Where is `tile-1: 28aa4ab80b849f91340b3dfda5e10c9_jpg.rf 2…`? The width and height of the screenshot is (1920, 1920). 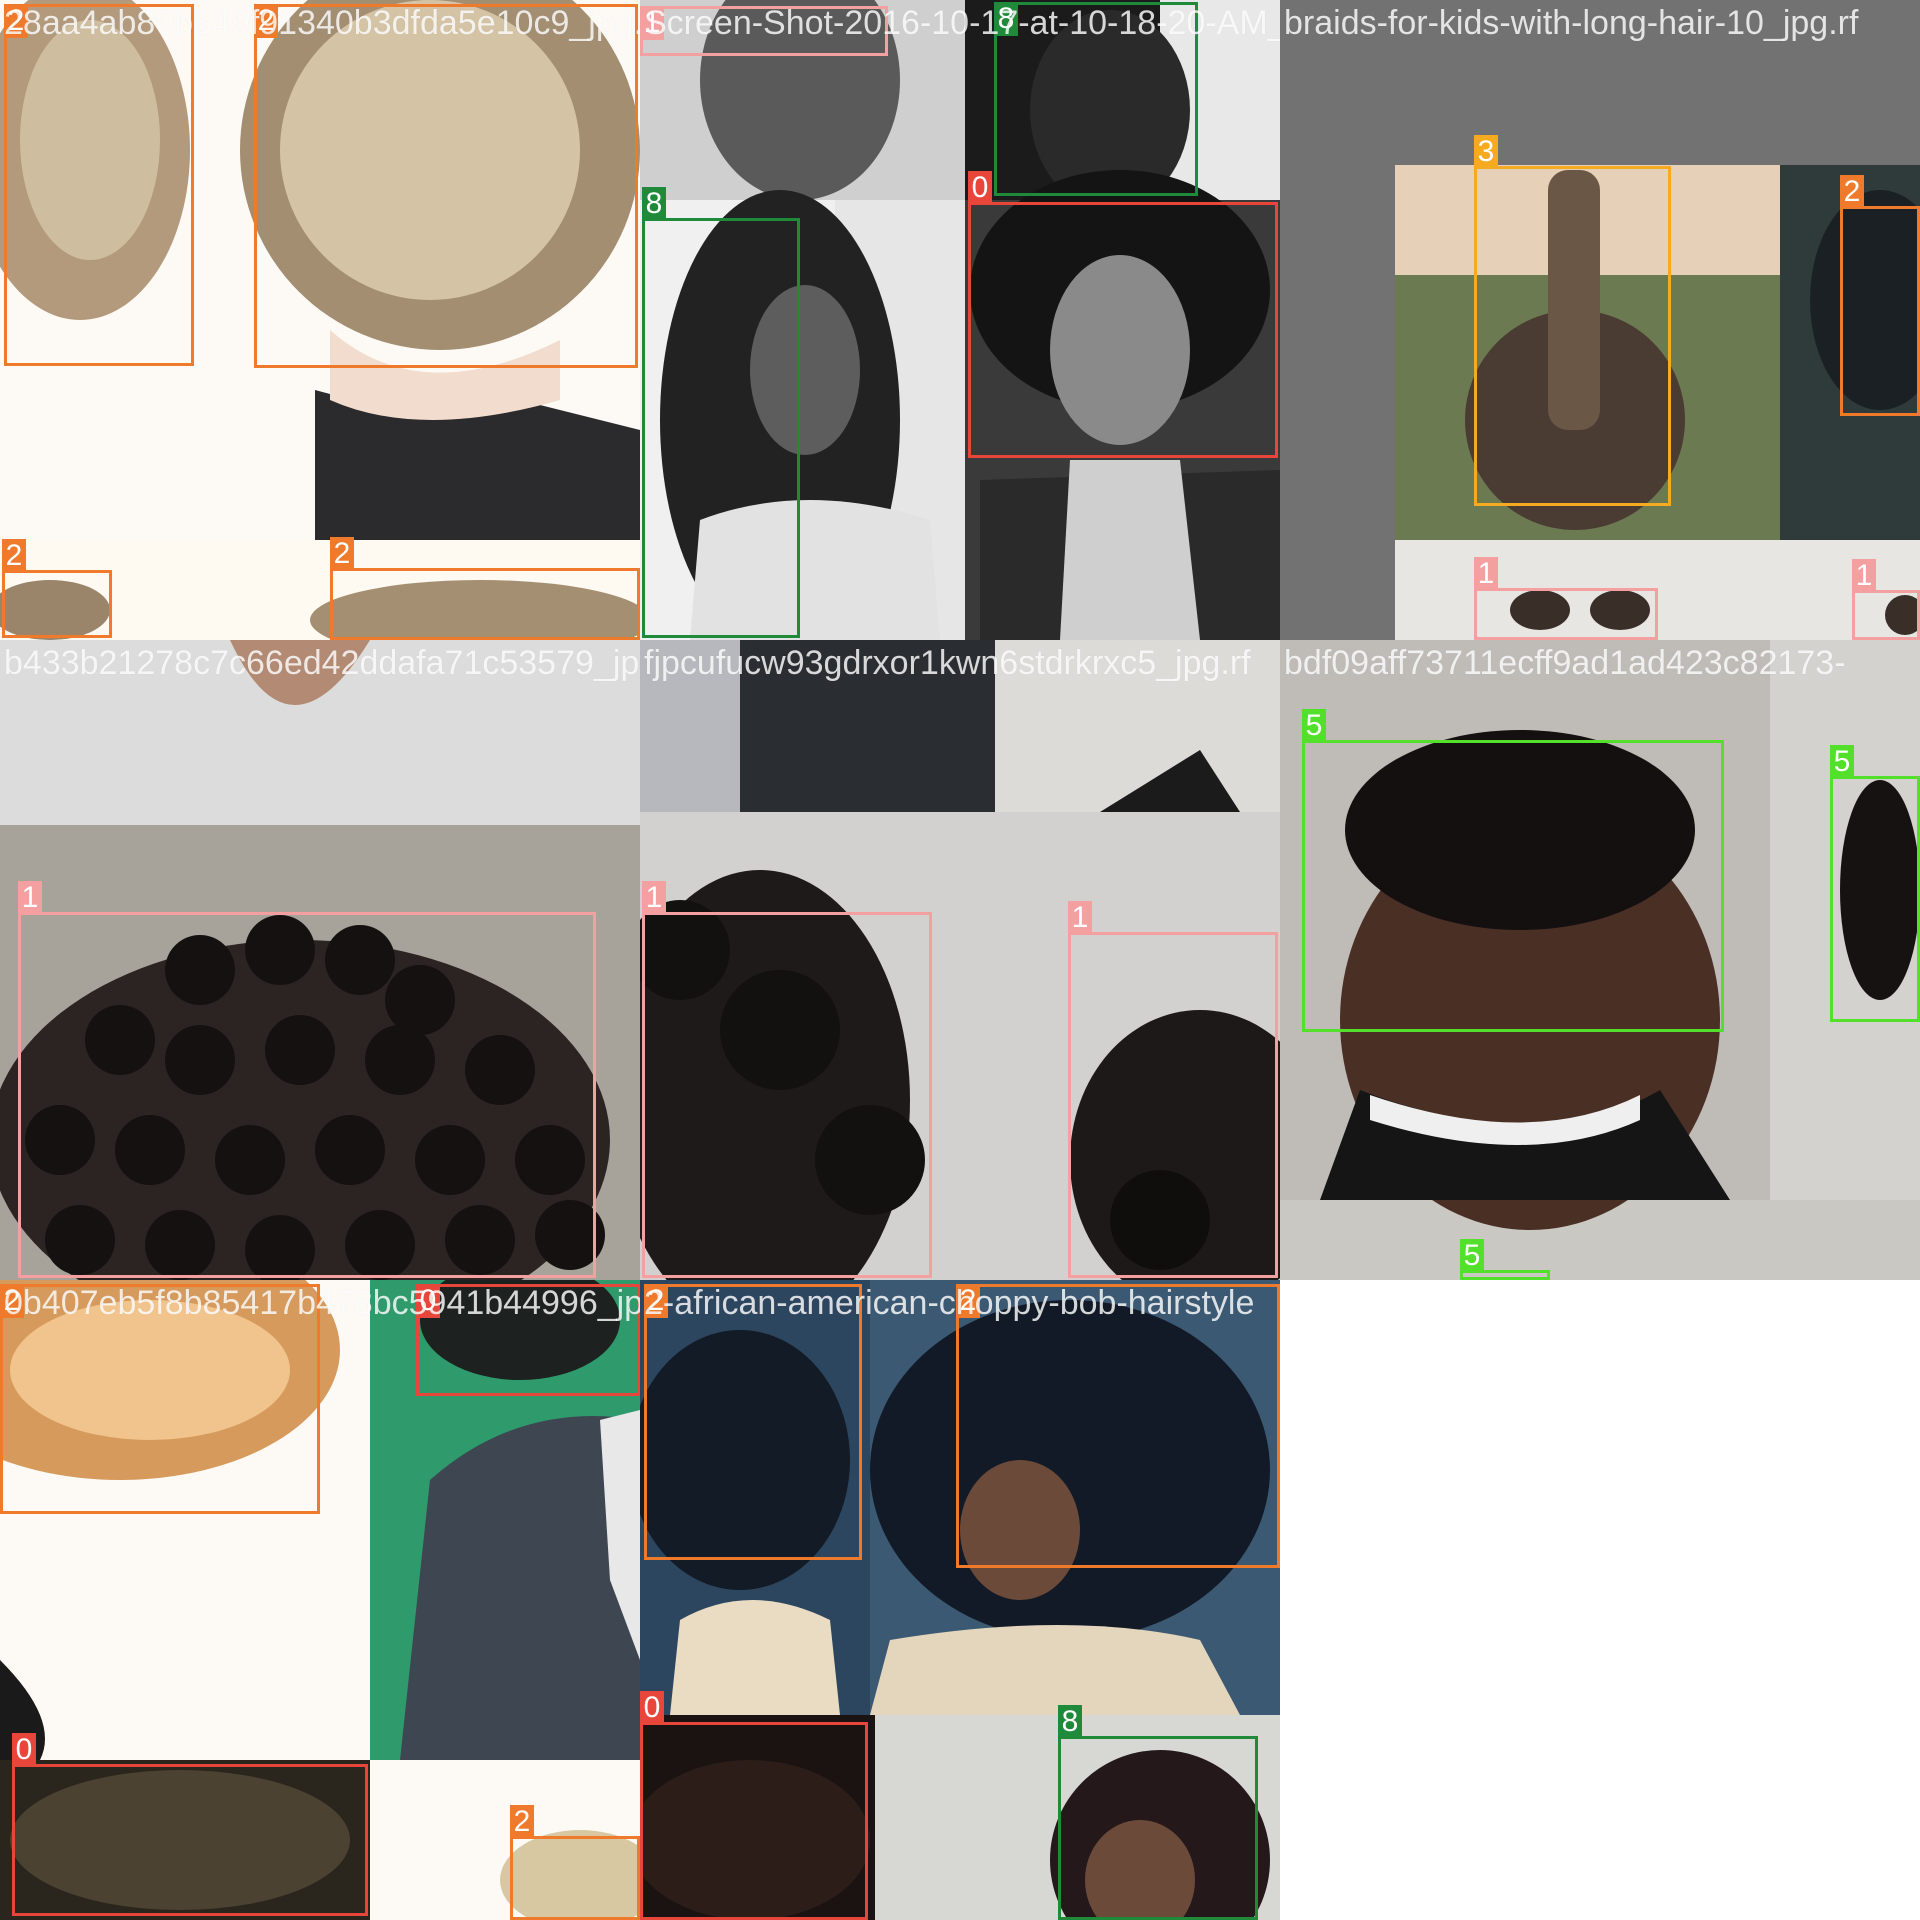
tile-1: 28aa4ab80b849f91340b3dfda5e10c9_jpg.rf 2… is located at coordinates (320, 320).